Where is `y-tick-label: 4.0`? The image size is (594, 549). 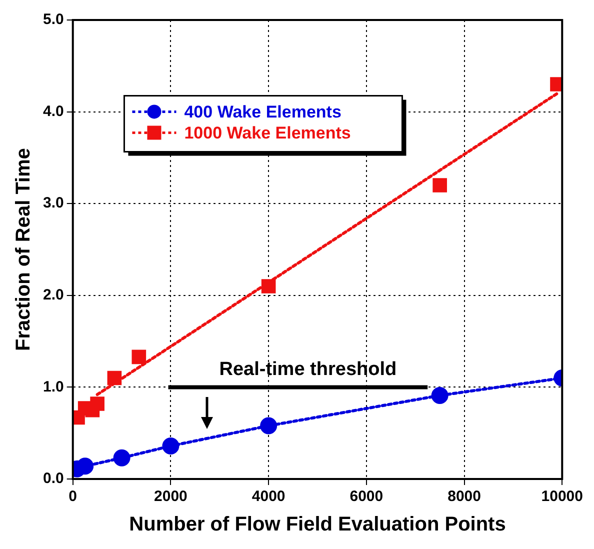
y-tick-label: 4.0 is located at coordinates (53, 111).